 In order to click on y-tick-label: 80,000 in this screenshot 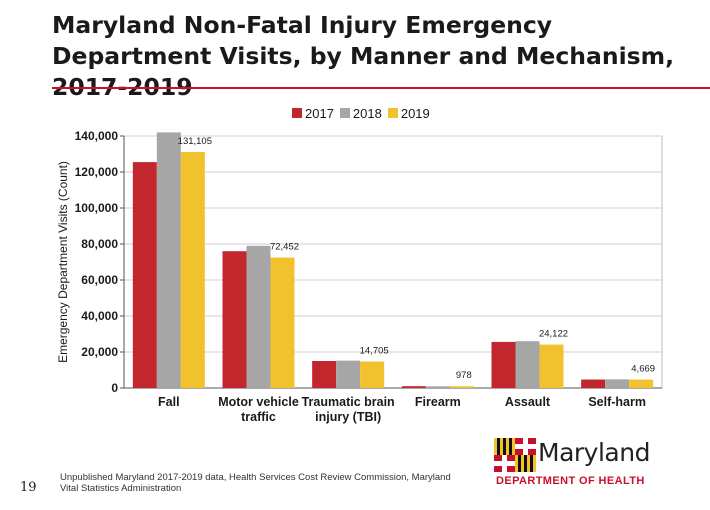, I will do `click(99, 244)`.